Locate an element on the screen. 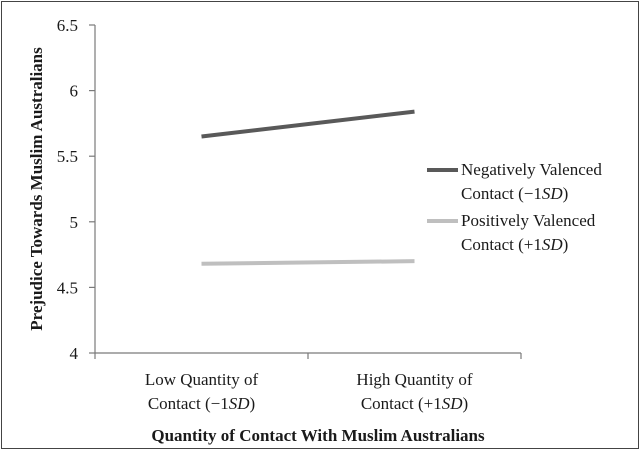  x-tick-label: Contact (+1SD) is located at coordinates (414, 403).